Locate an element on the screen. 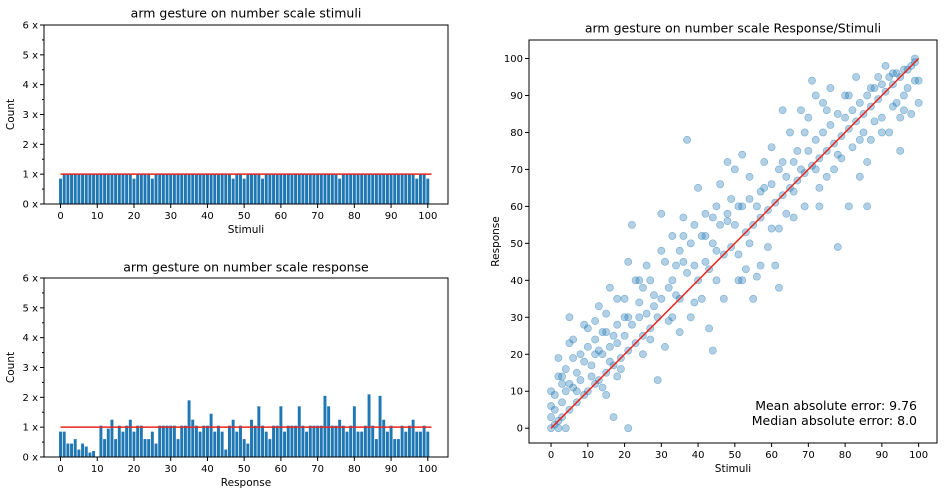  stimuli-histogram-xlabel: Stimuli is located at coordinates (246, 230).